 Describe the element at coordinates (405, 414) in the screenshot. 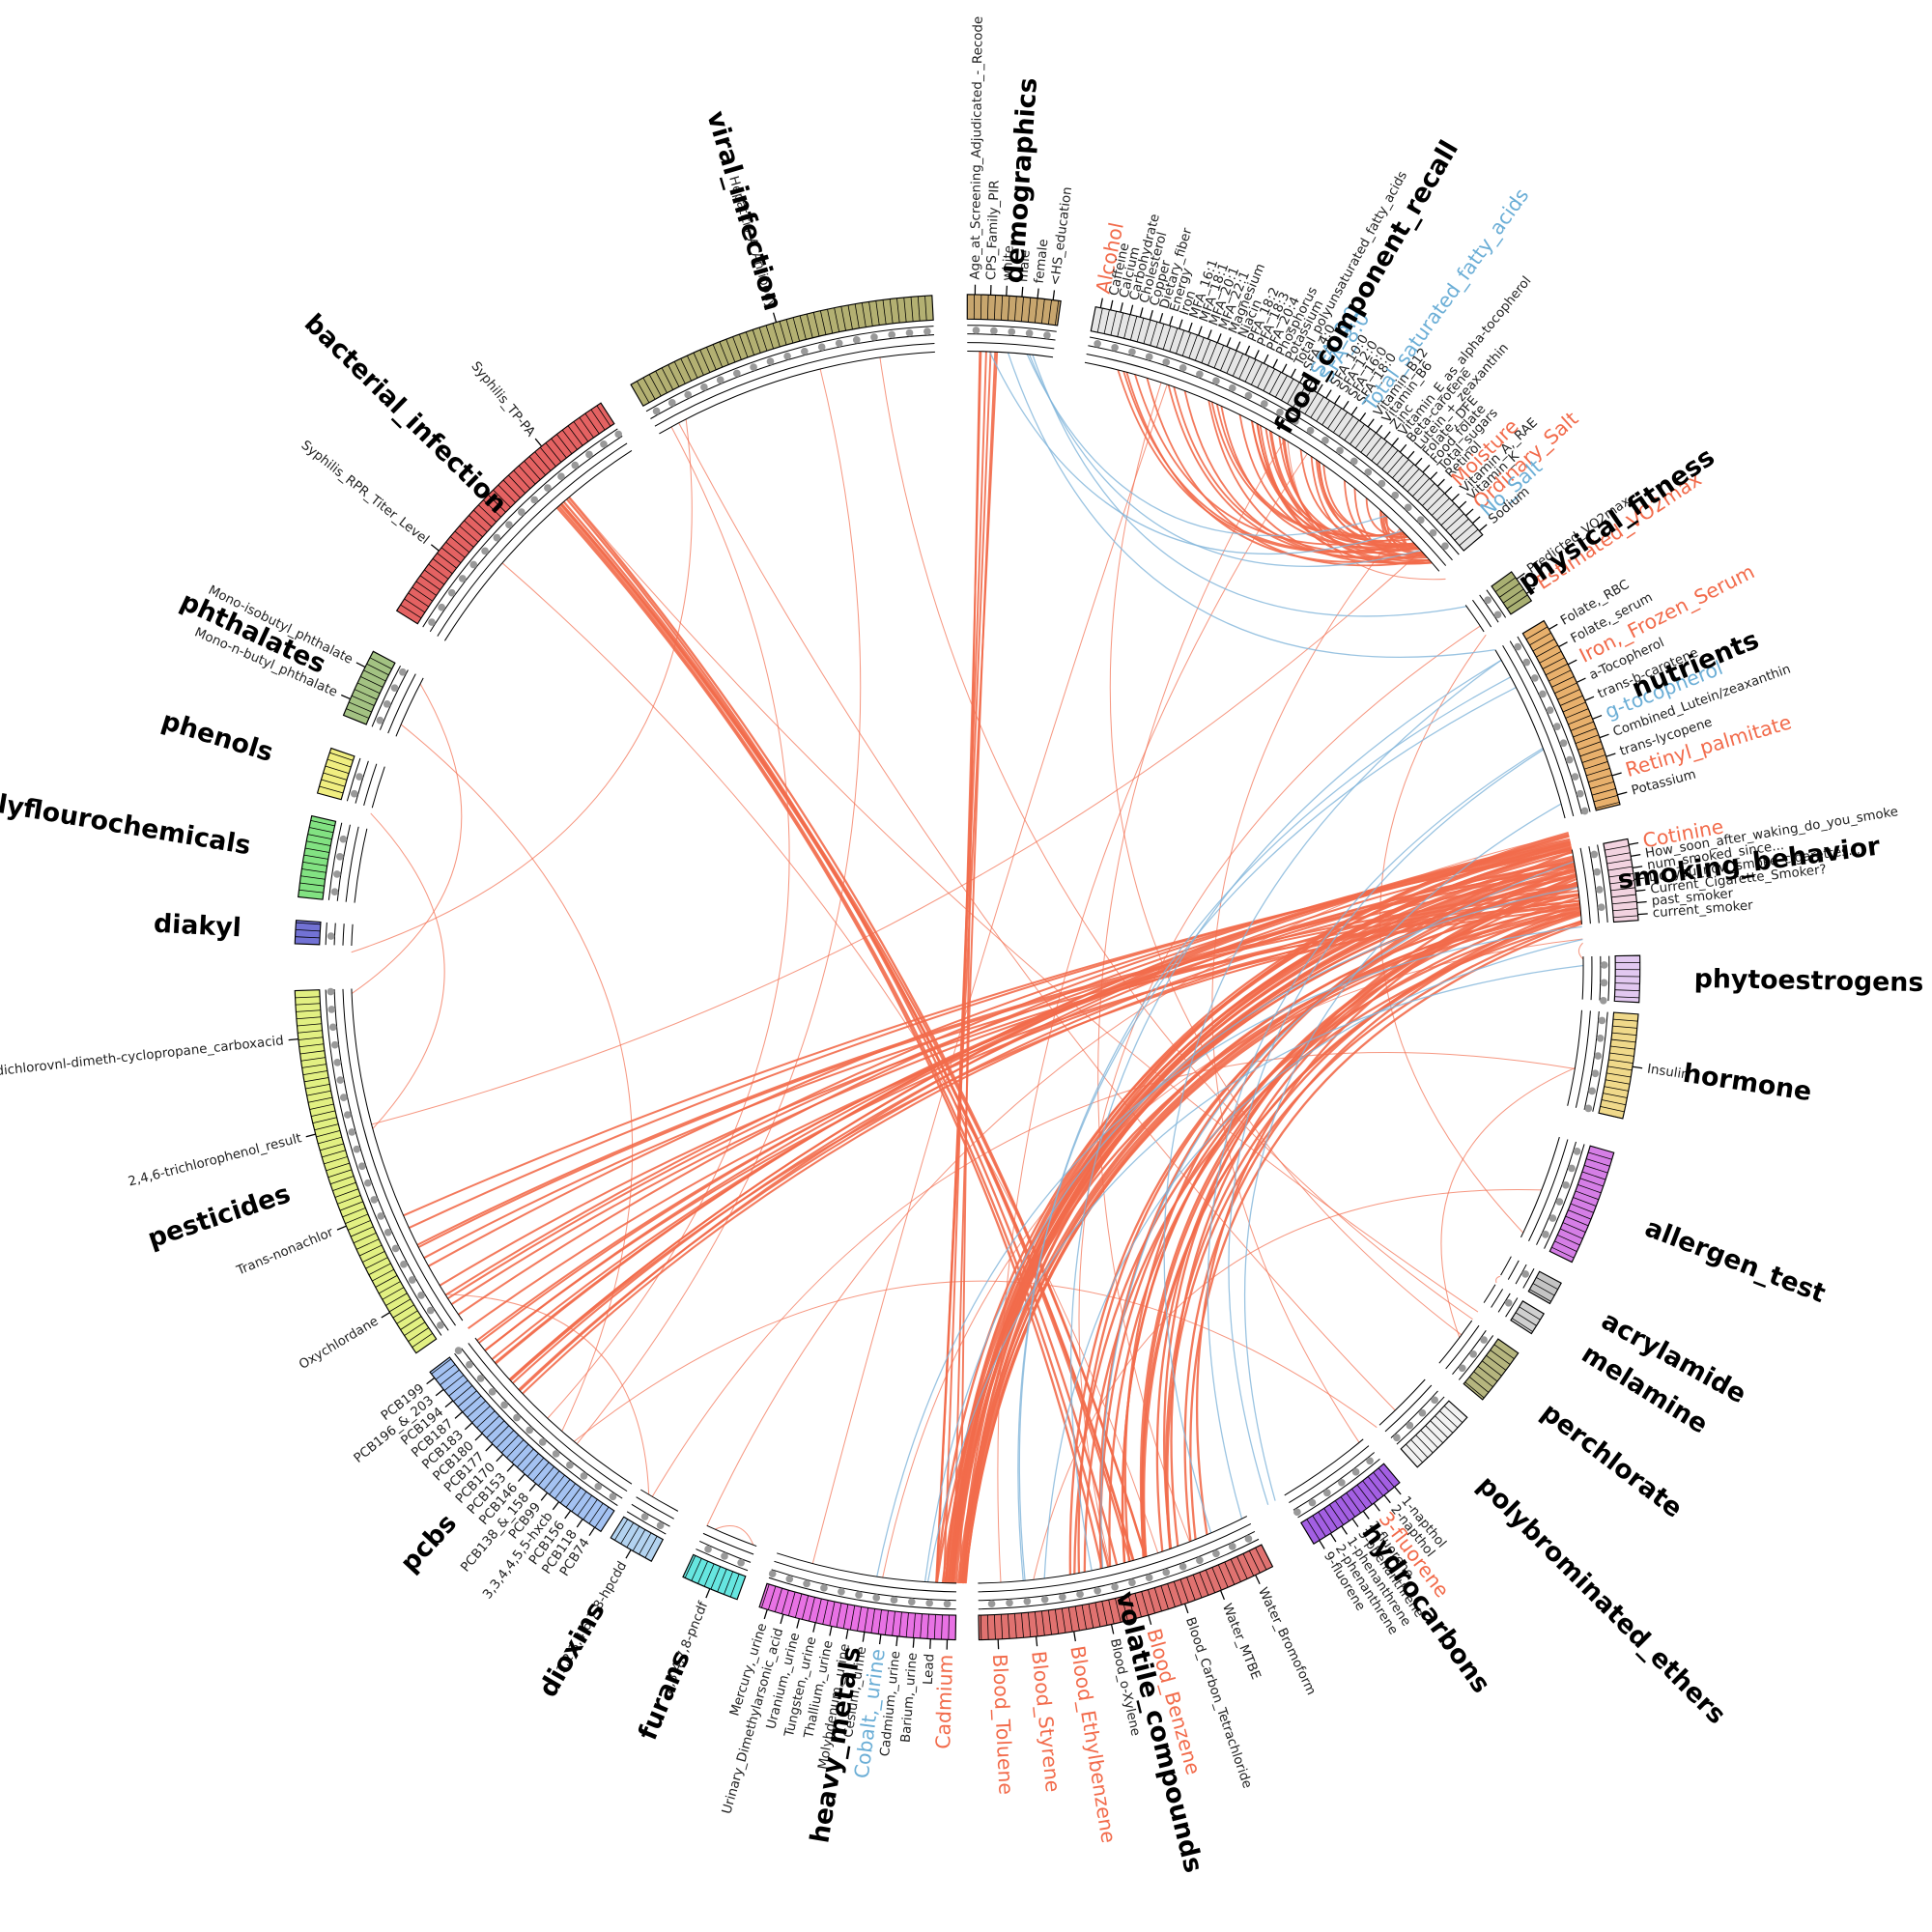

I see `group-name: bacterial_infection` at that location.